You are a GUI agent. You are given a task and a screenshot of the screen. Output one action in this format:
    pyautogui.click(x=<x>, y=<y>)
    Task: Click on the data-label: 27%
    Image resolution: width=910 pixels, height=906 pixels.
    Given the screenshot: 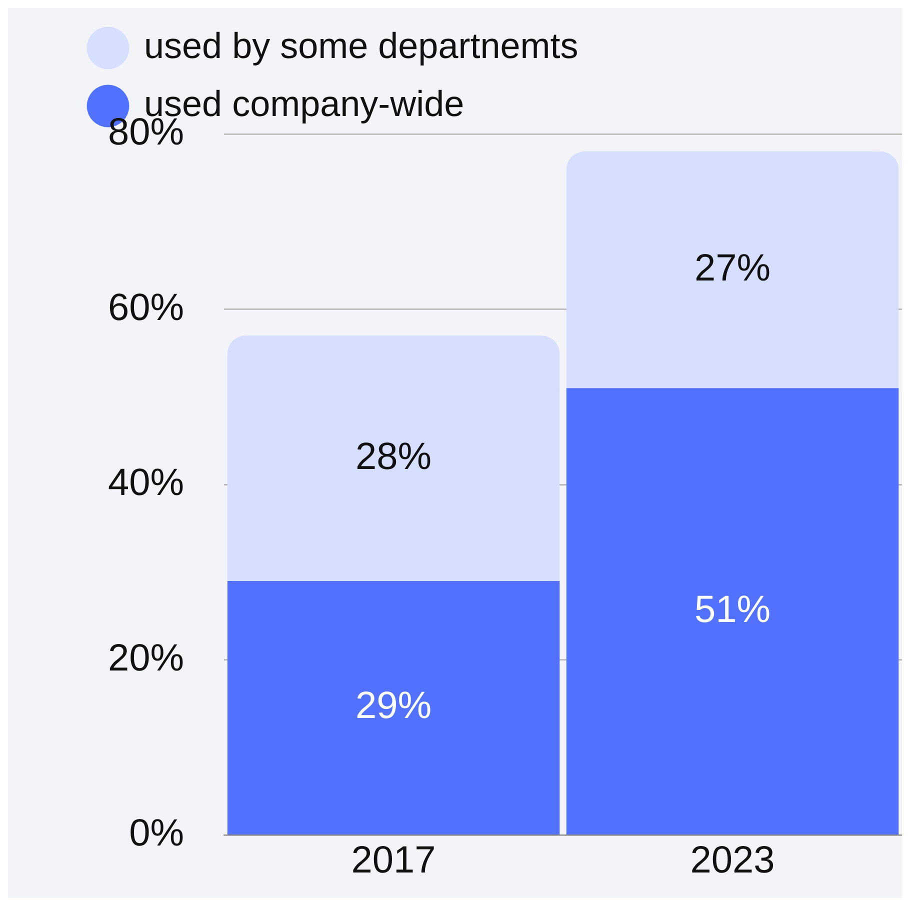 What is the action you would take?
    pyautogui.click(x=732, y=268)
    